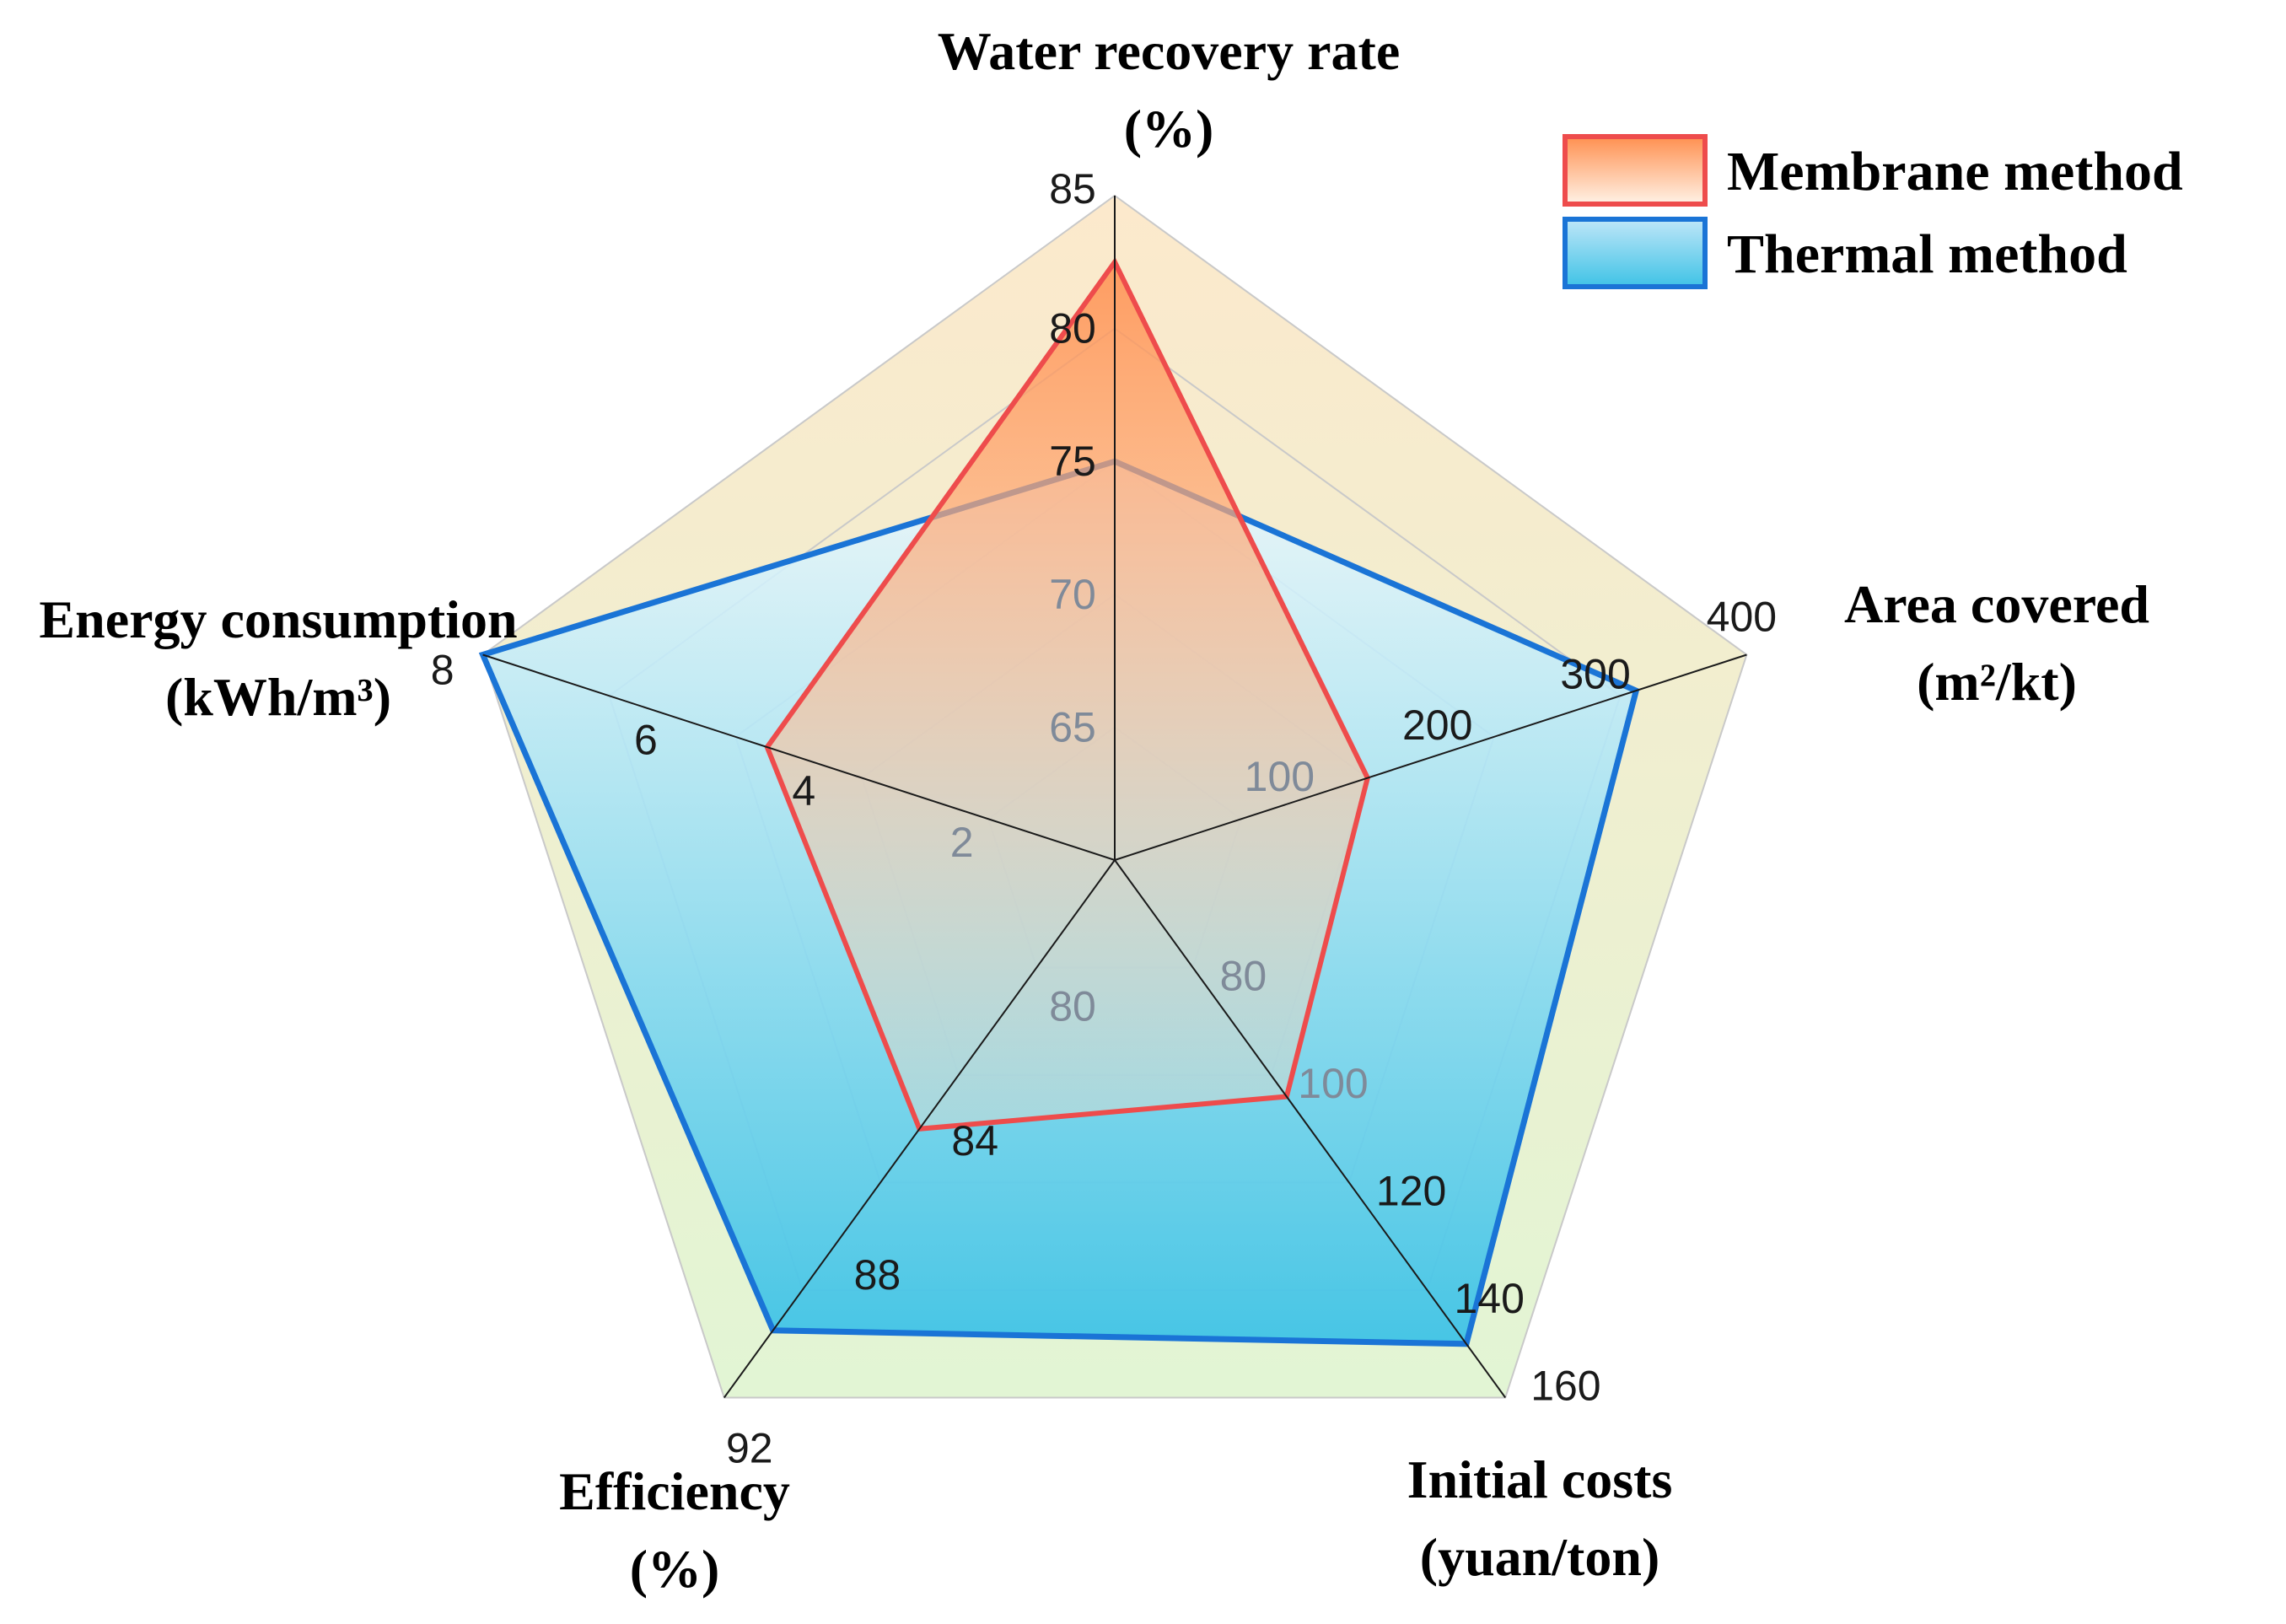 Image resolution: width=2286 pixels, height=1624 pixels. I want to click on tick-water_recovery-65: 65, so click(1072, 726).